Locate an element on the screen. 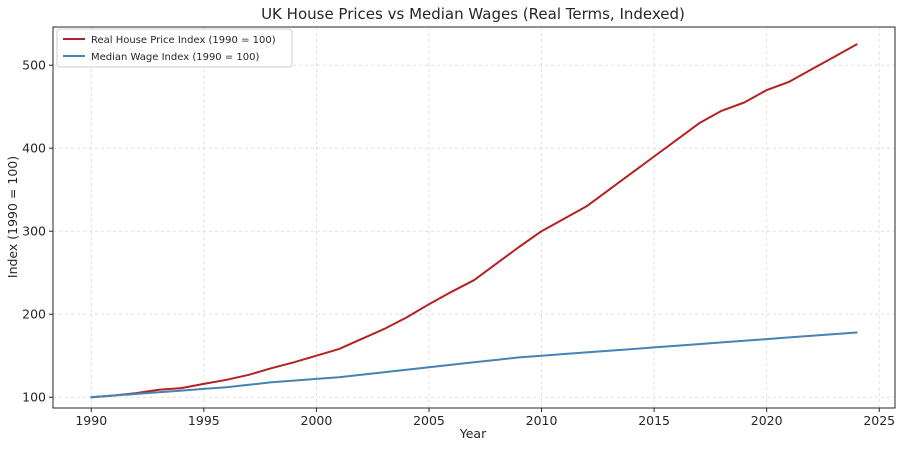 Image resolution: width=904 pixels, height=450 pixels. y-tick-label: 400 is located at coordinates (34, 148).